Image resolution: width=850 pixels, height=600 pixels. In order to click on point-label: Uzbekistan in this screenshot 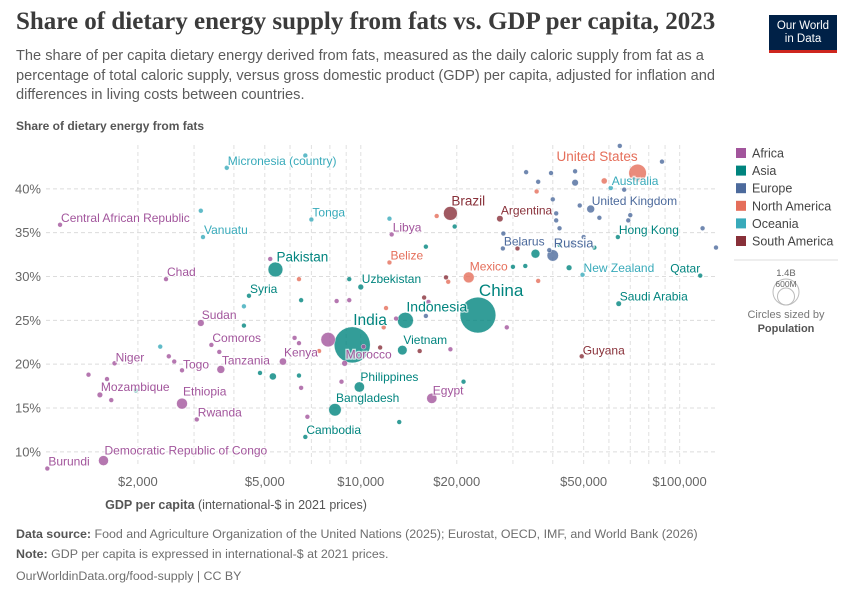, I will do `click(391, 279)`.